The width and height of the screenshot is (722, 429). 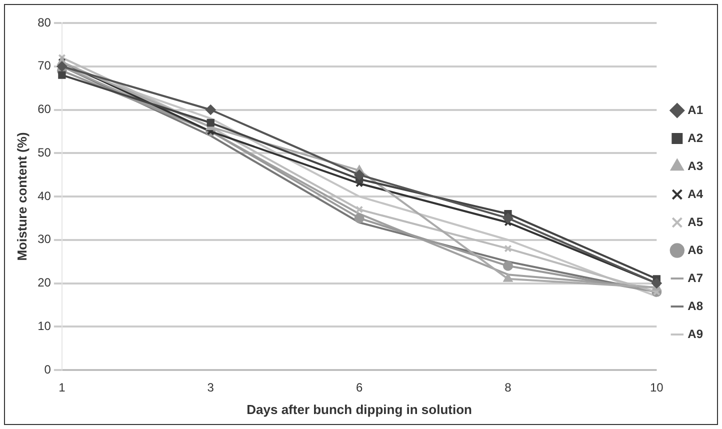 I want to click on legend-label: A6, so click(x=696, y=249).